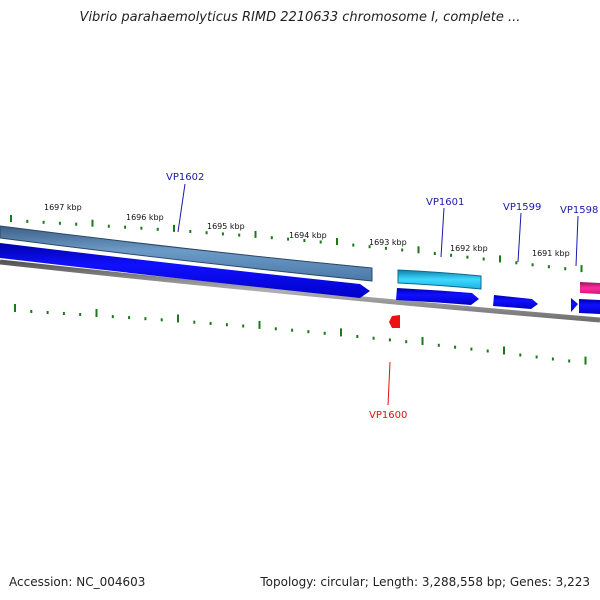 This screenshot has width=600, height=600. I want to click on gene-vp1602-arrow, so click(185, 270).